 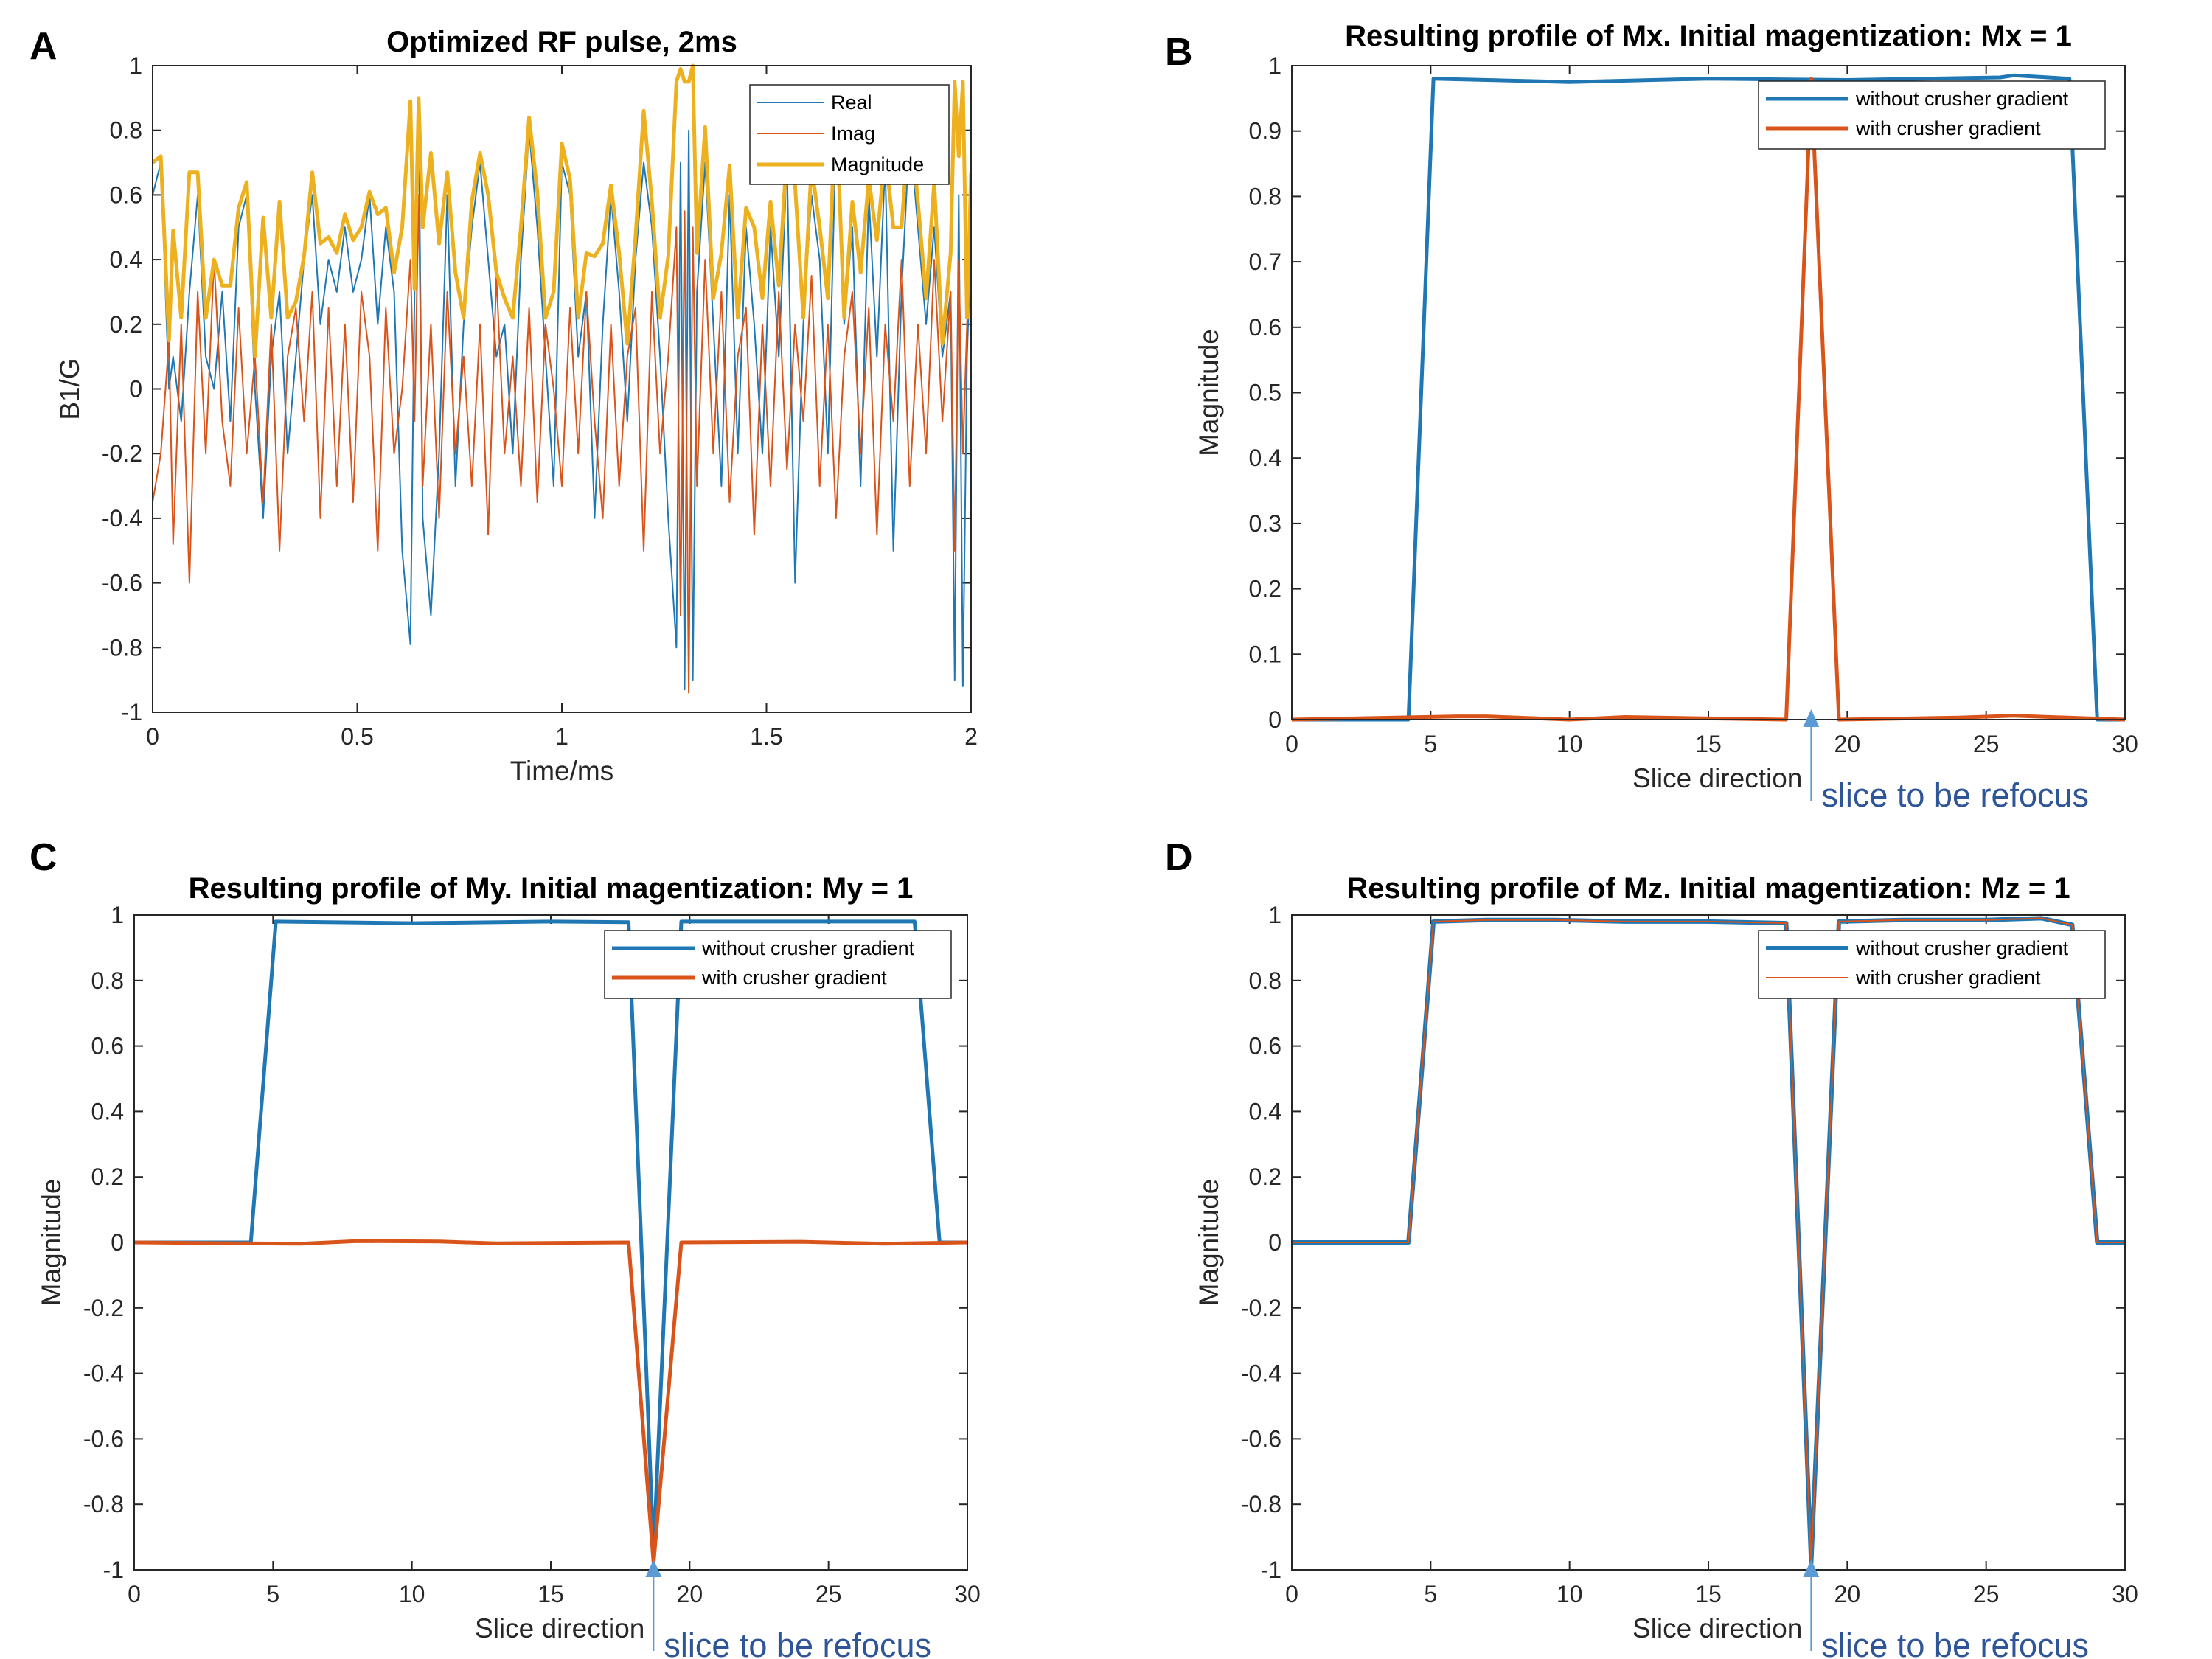 I want to click on panel-label-d: D, so click(x=1179, y=857).